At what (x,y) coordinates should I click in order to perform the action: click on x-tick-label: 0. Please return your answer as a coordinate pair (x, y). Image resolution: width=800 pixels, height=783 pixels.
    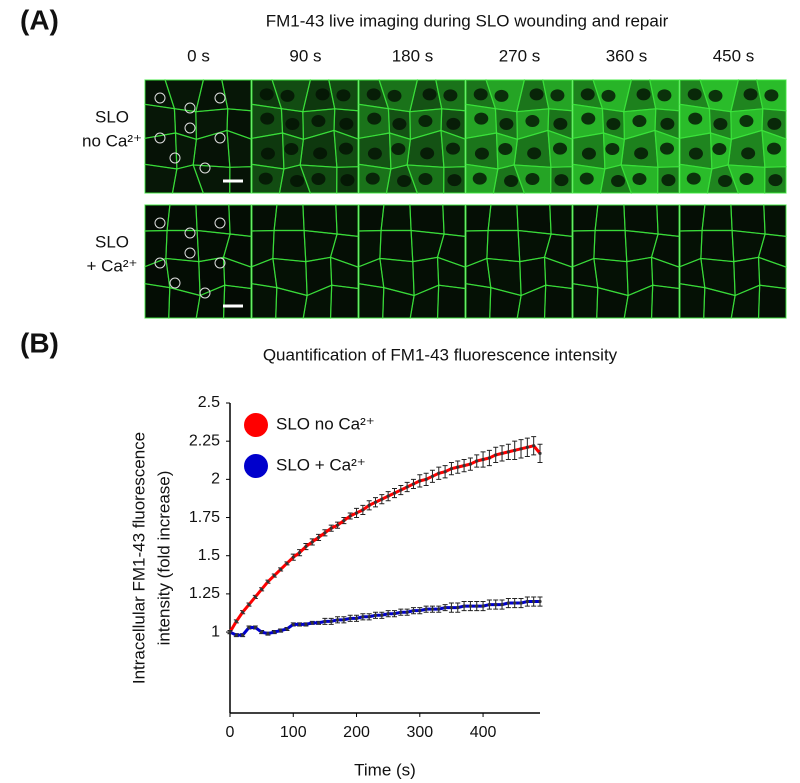
    Looking at the image, I should click on (230, 732).